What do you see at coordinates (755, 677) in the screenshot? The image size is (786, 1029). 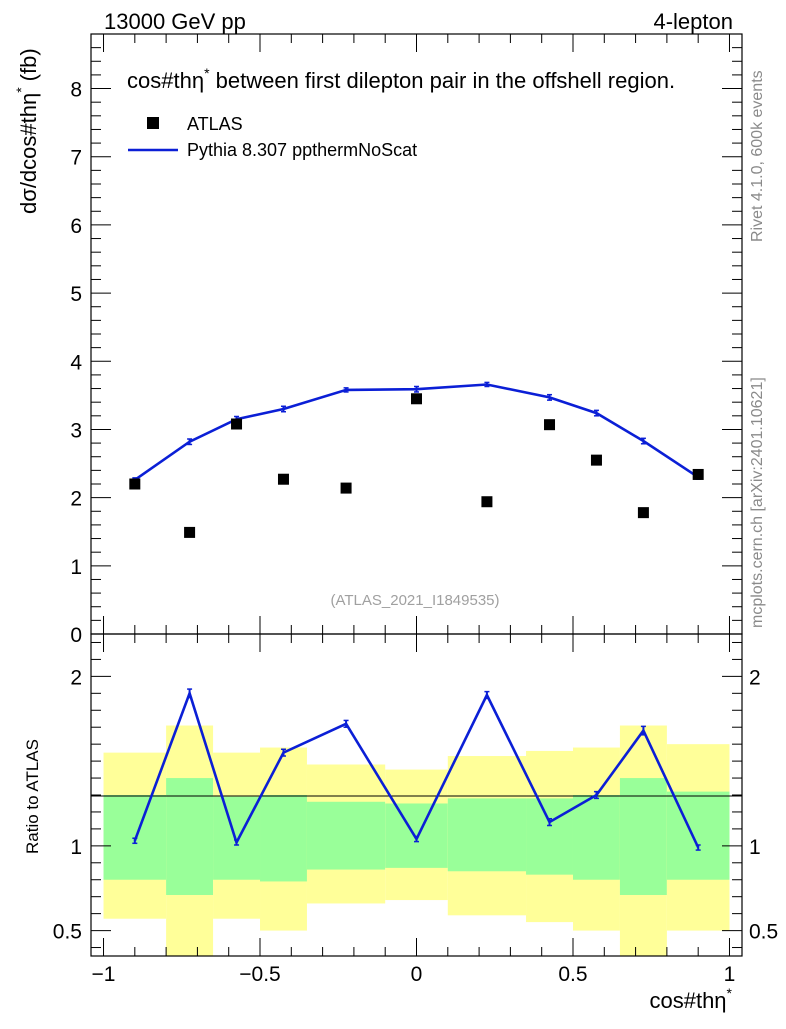 I see `ratio-y-tick-label-right: 2` at bounding box center [755, 677].